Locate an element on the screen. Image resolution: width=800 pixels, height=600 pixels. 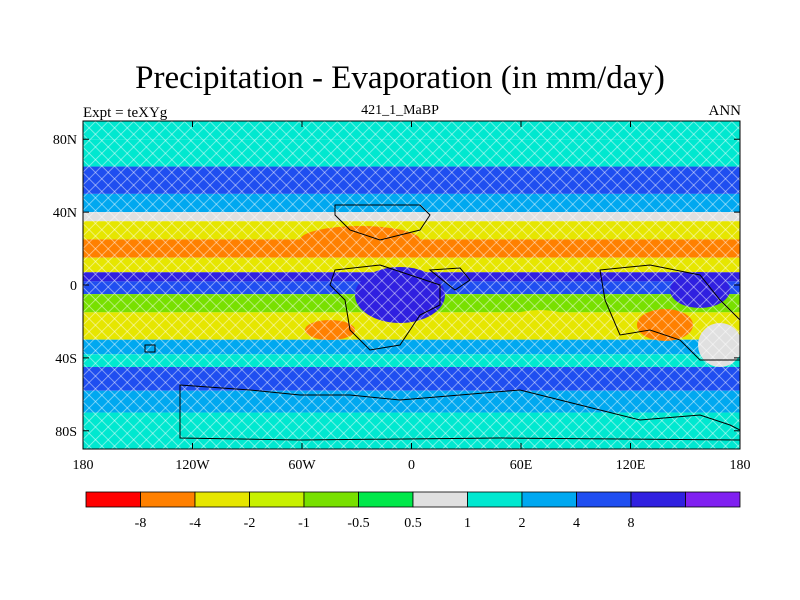
chart-title: Precipitation - Evaporation (in mm/day) is located at coordinates (400, 78).